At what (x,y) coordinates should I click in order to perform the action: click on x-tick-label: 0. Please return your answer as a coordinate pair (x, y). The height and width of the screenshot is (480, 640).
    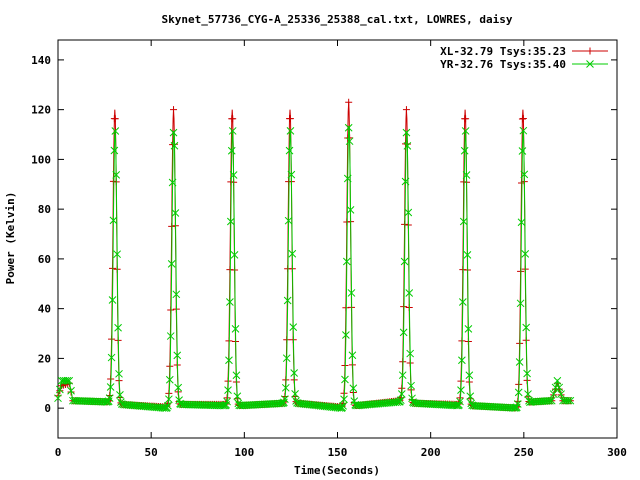
    Looking at the image, I should click on (58, 452).